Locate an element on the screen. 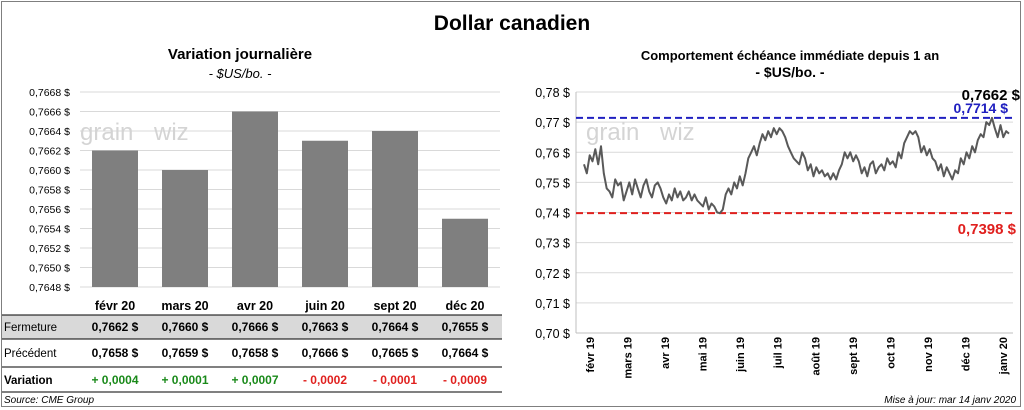 Image resolution: width=1024 pixels, height=410 pixels. left-y-tick-label: 0,7664 $ is located at coordinates (49, 132).